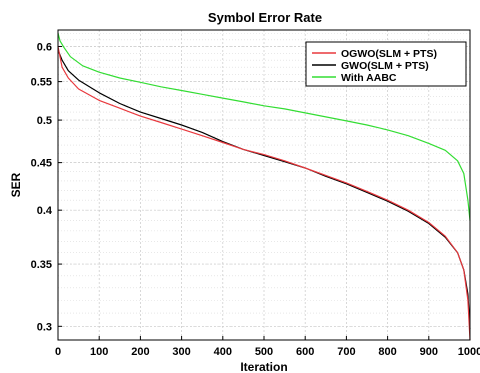  Describe the element at coordinates (44, 327) in the screenshot. I see `y-tick-label: 0.3` at that location.